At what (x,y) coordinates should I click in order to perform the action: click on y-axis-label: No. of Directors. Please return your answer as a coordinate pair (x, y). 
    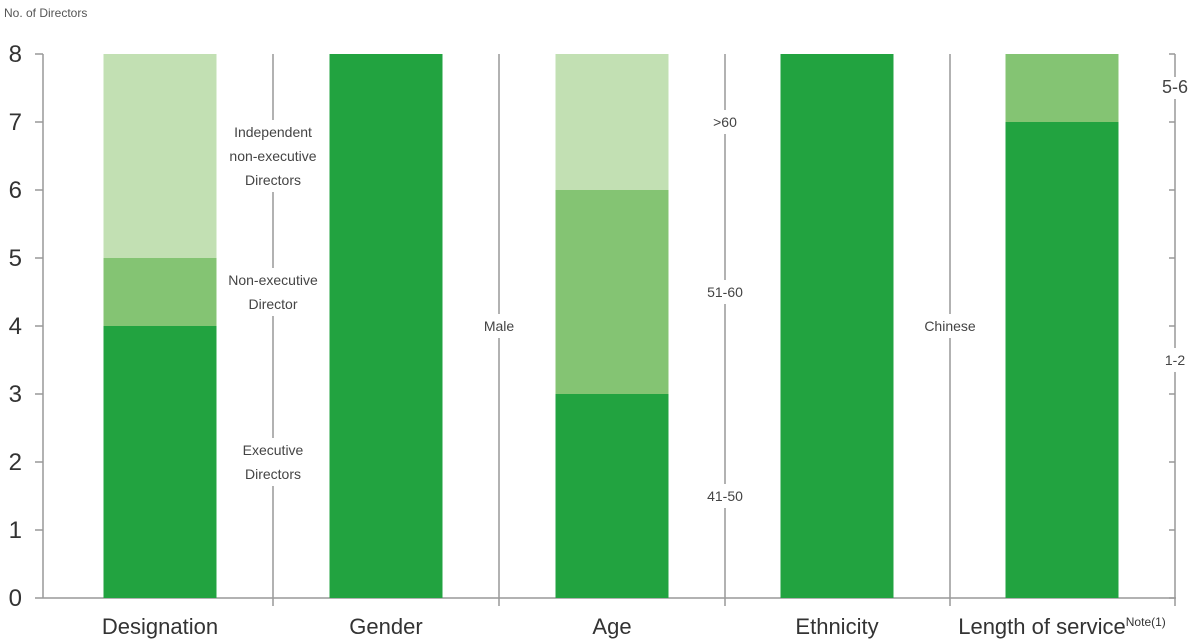
    Looking at the image, I should click on (45, 13).